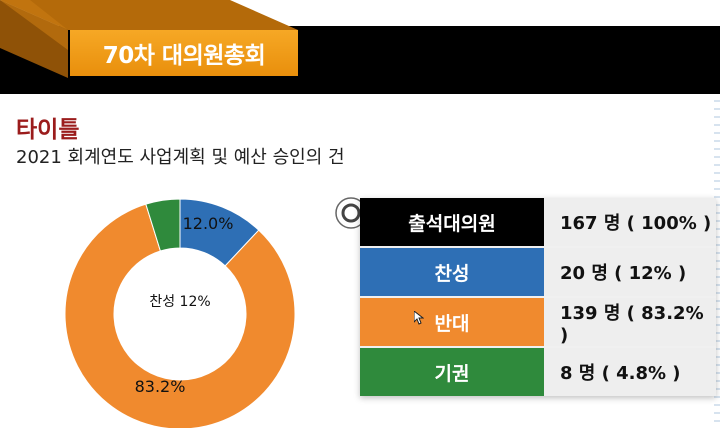 Image resolution: width=720 pixels, height=428 pixels. I want to click on header-decoration, so click(149, 39).